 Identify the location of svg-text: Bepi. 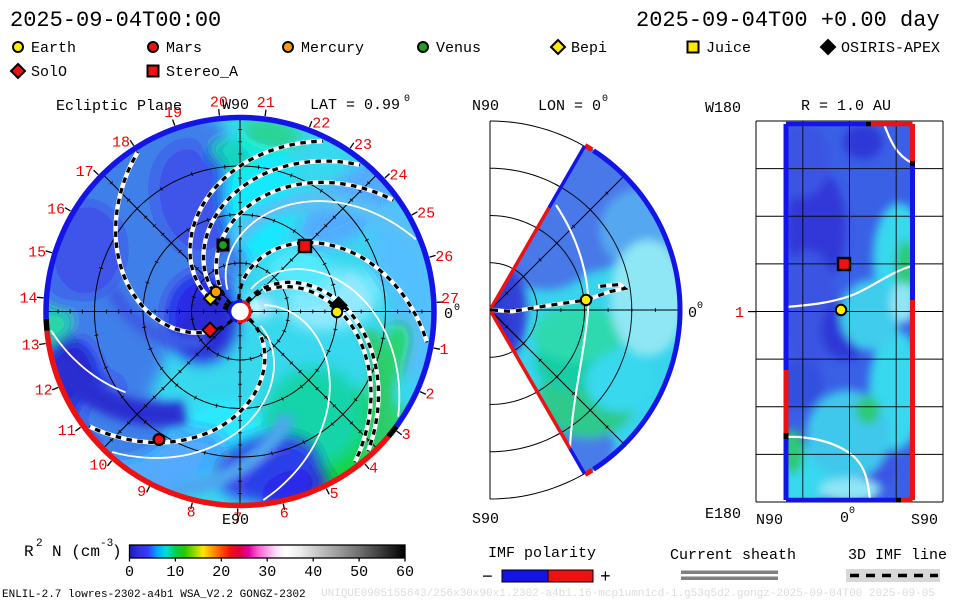
(589, 48).